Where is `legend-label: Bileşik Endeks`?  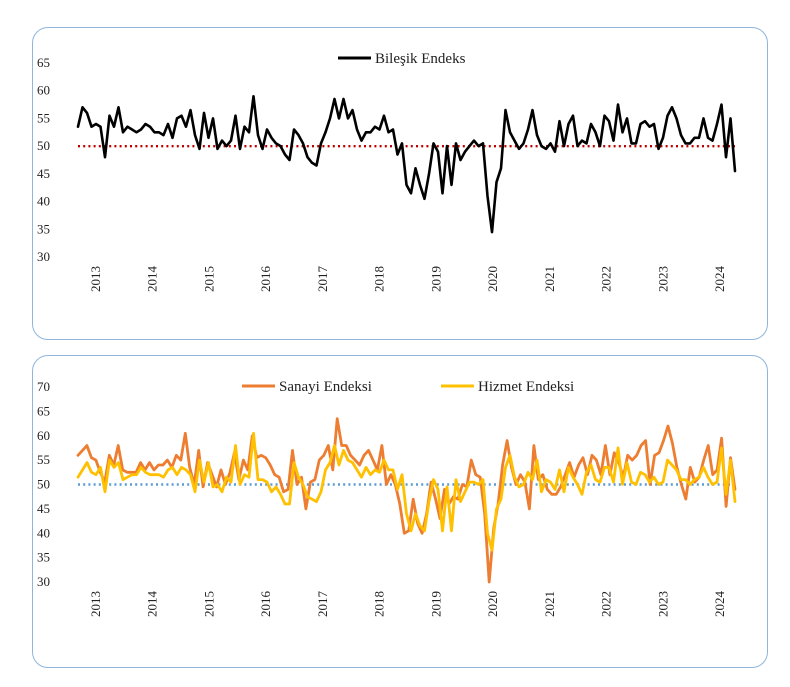 legend-label: Bileşik Endeks is located at coordinates (420, 59).